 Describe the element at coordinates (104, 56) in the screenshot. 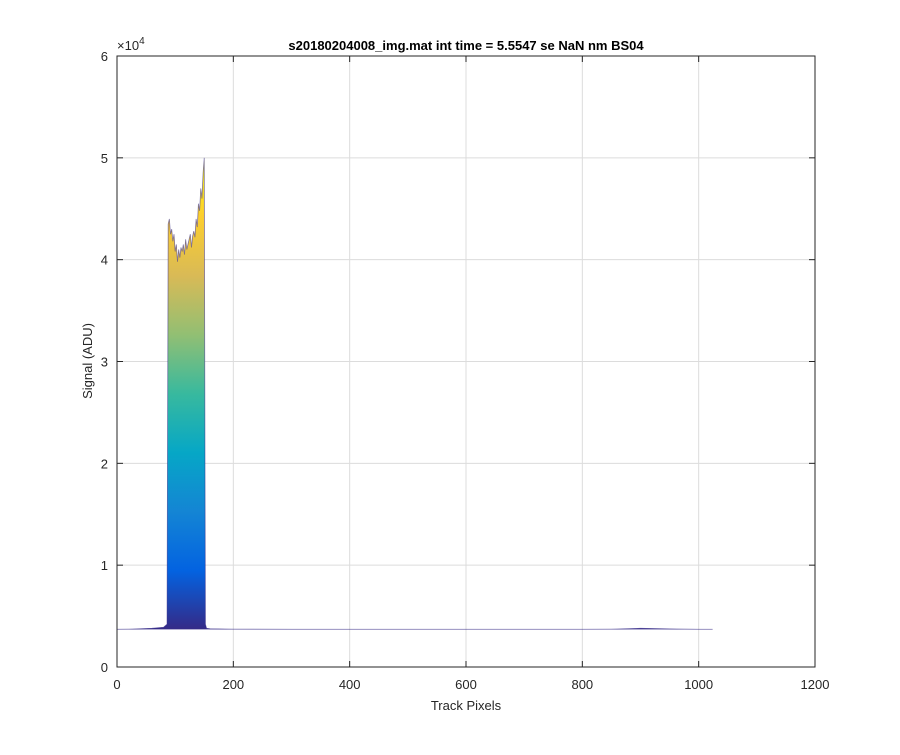

I see `y-tick-label: 6` at that location.